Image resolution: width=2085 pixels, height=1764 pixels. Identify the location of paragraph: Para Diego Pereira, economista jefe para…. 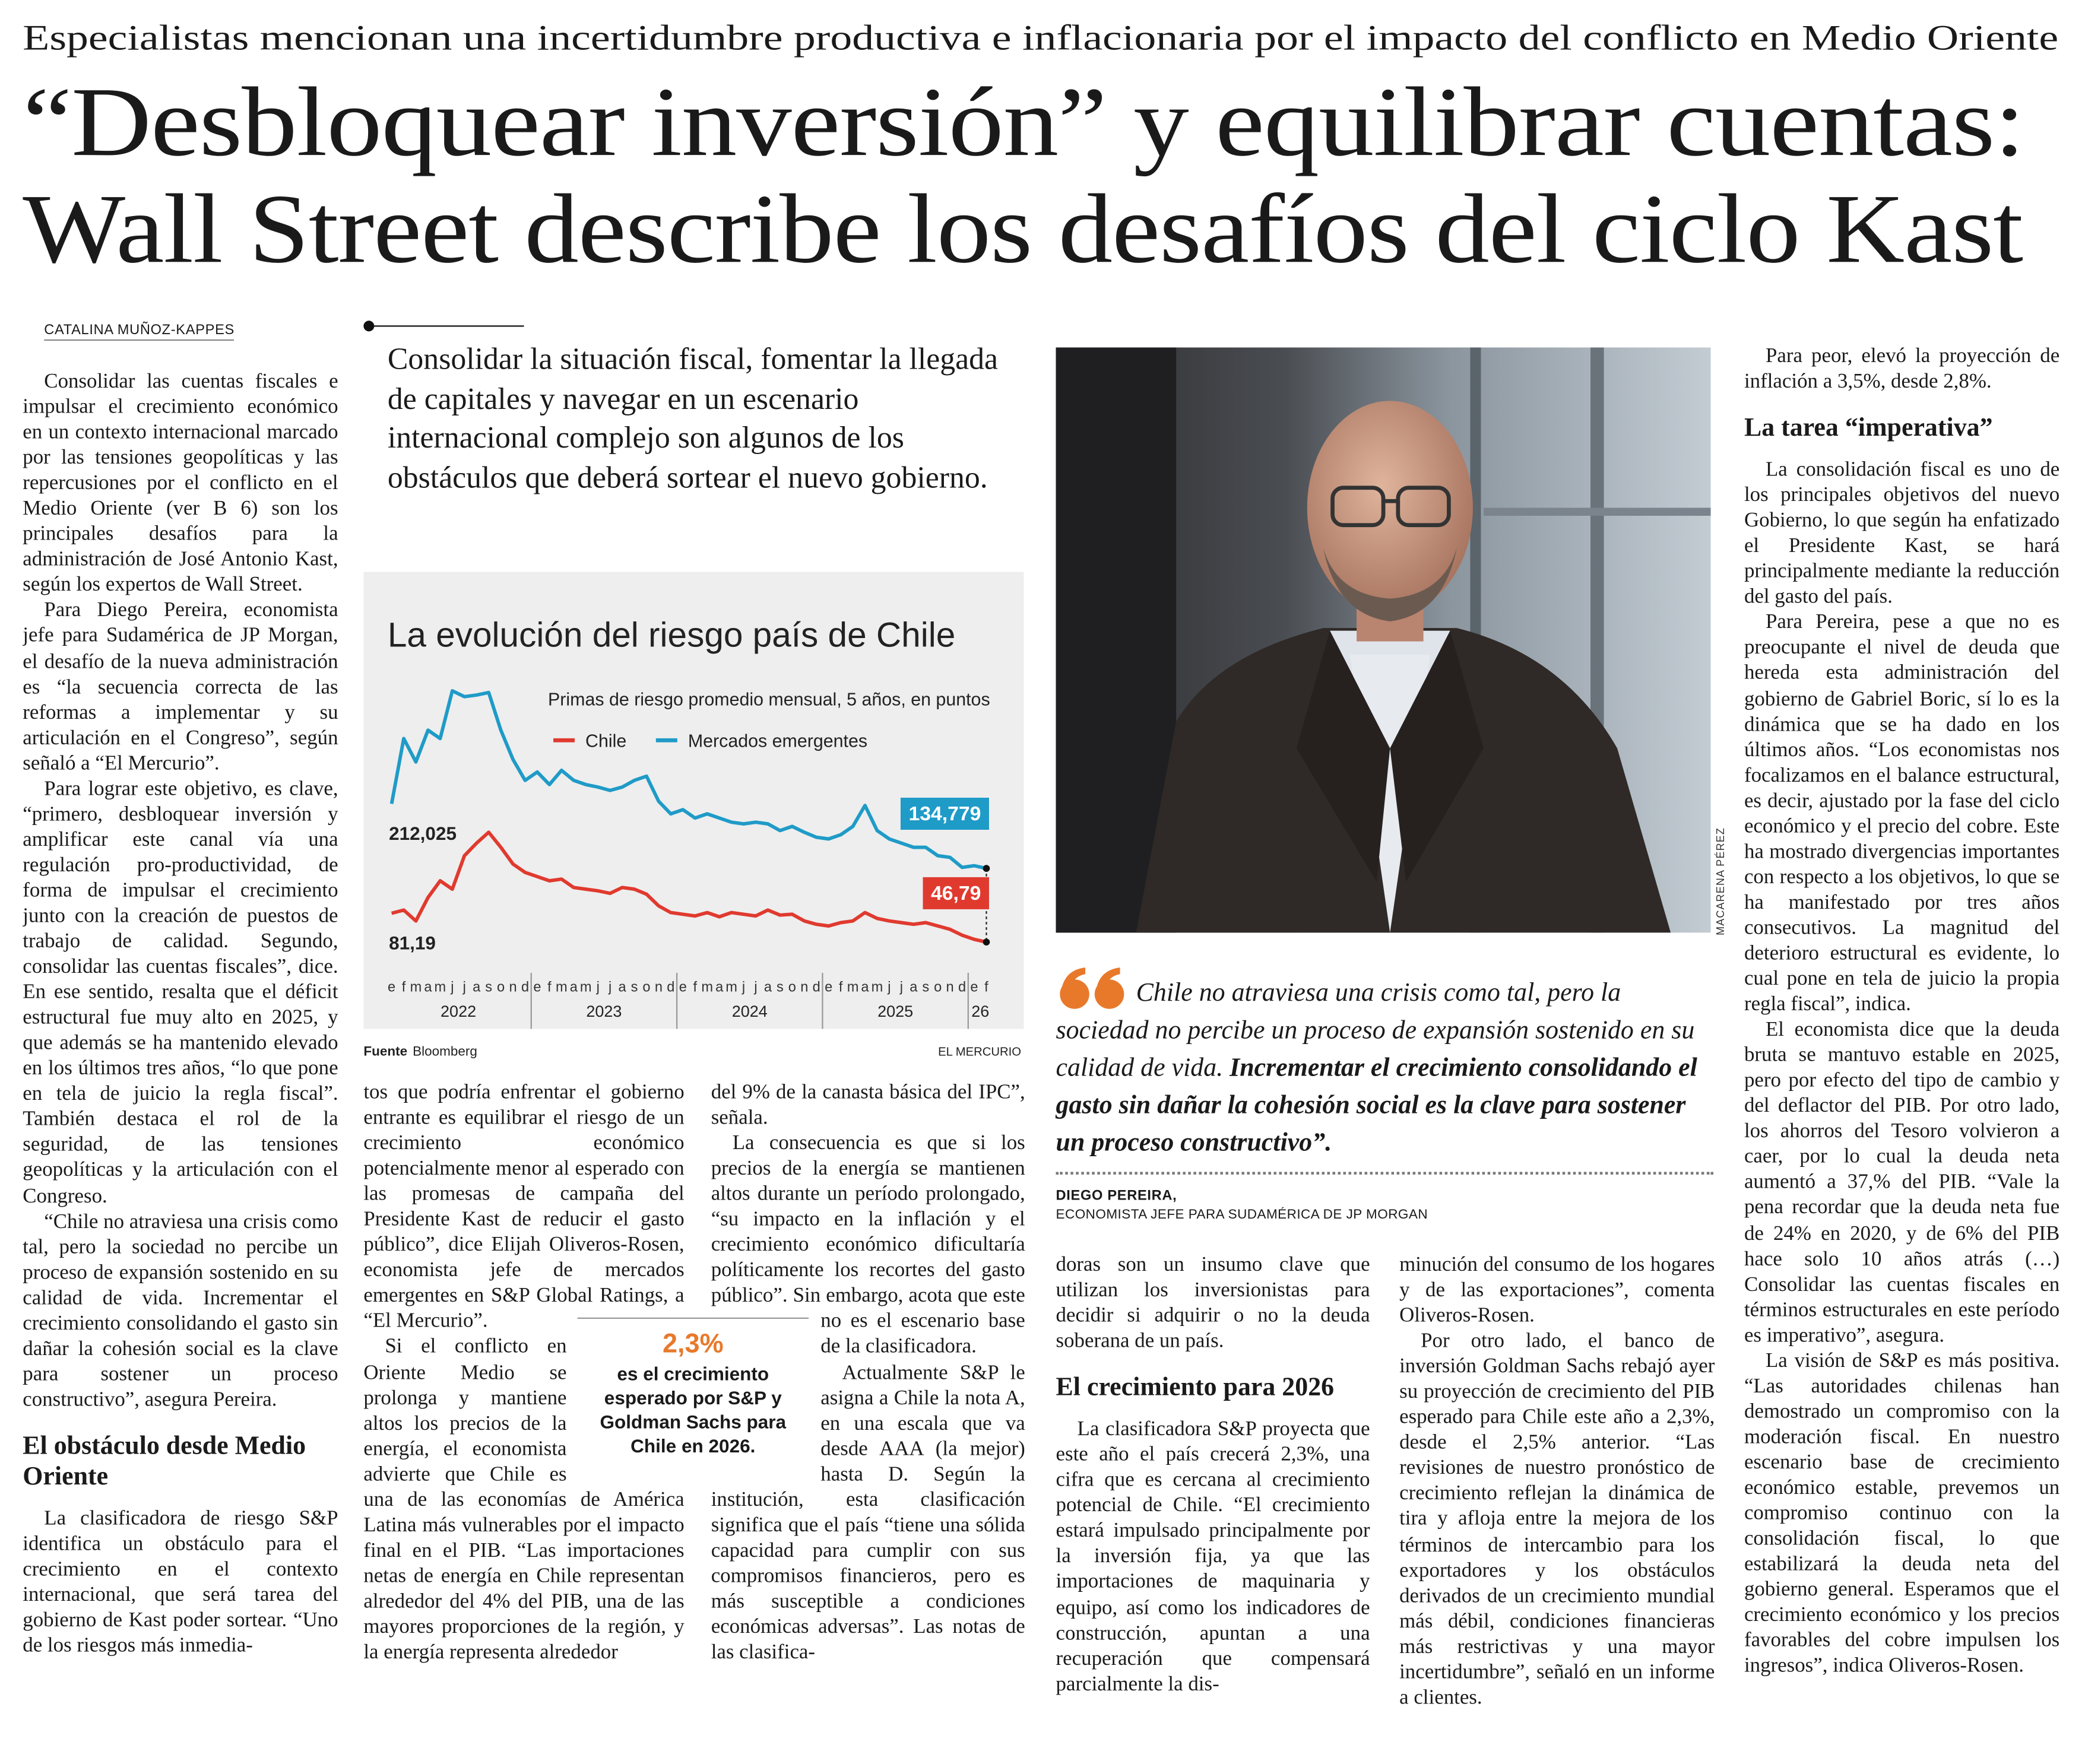
(180, 687).